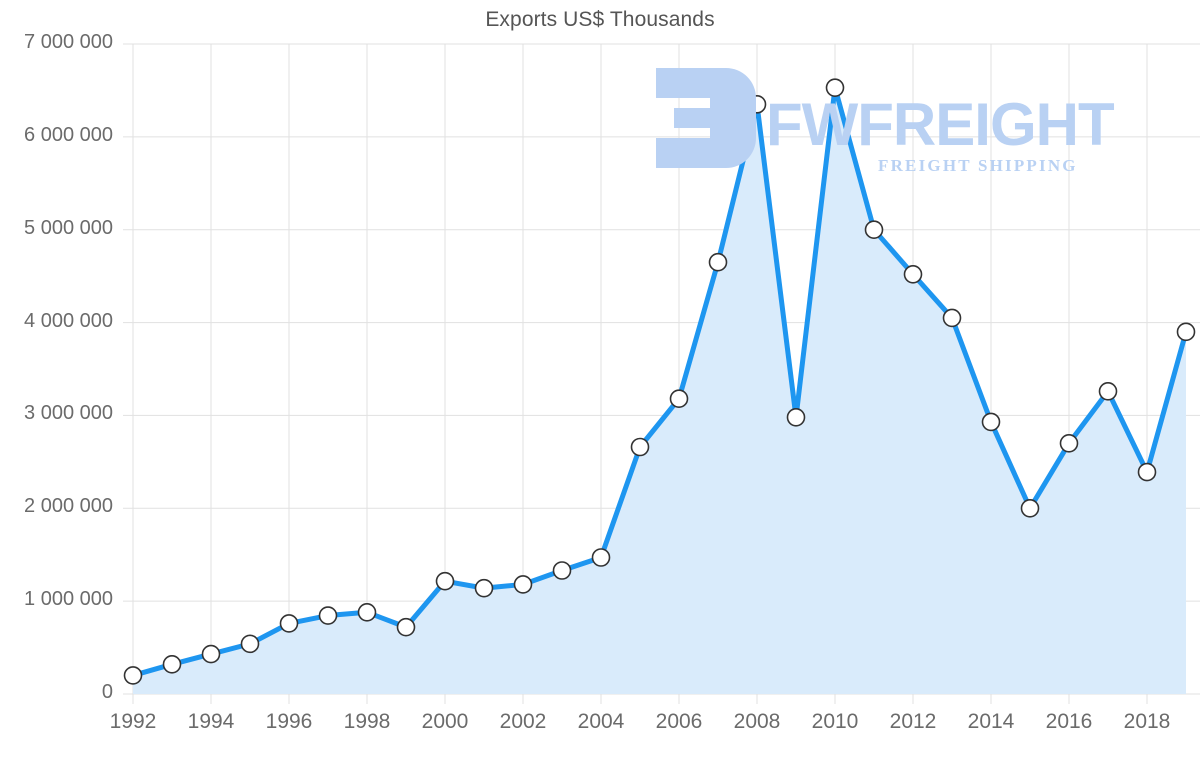  I want to click on x-axis-tick-label: 2010, so click(835, 721).